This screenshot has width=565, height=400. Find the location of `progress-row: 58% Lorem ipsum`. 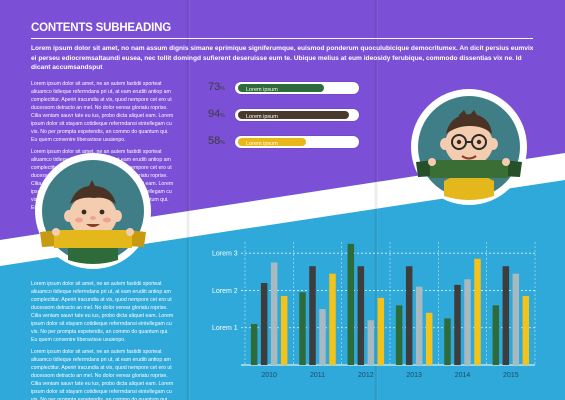

progress-row: 58% Lorem ipsum is located at coordinates (283, 142).